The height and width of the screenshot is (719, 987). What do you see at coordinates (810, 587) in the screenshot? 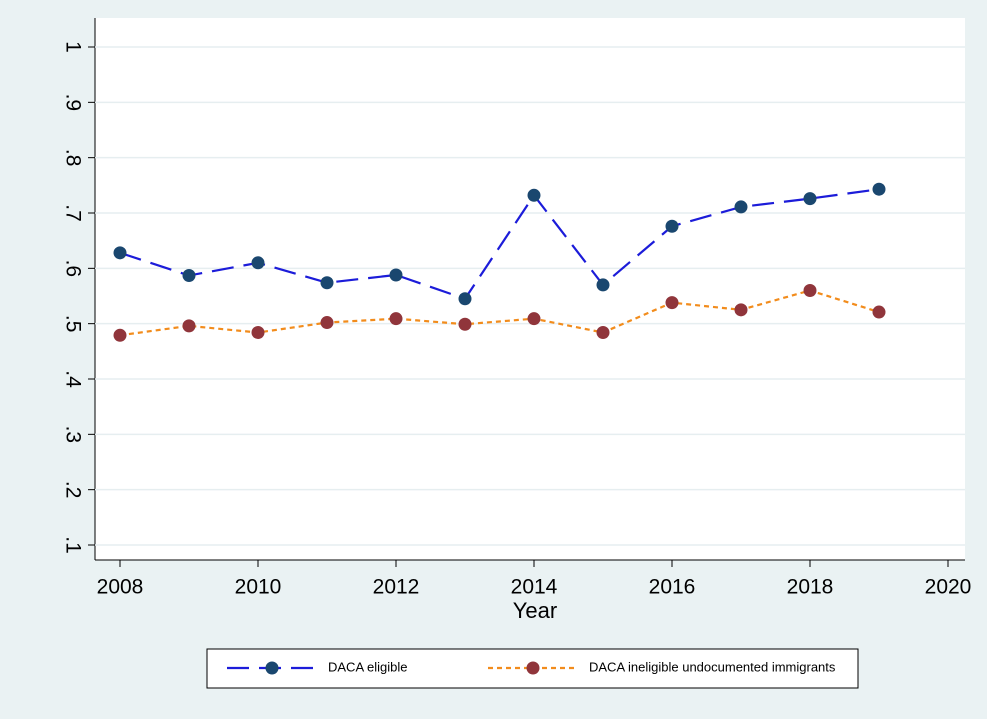
I see `x-tick-label: 2018` at bounding box center [810, 587].